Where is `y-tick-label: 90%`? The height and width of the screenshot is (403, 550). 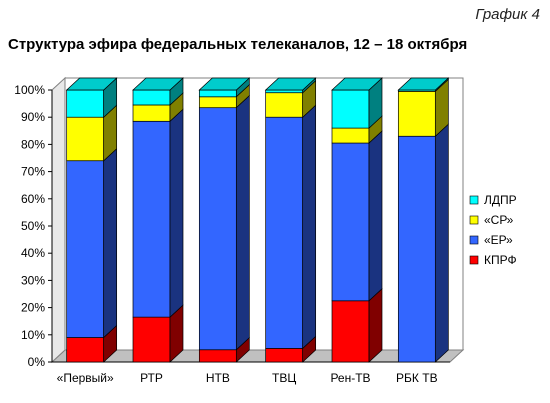
y-tick-label: 90% is located at coordinates (33, 117).